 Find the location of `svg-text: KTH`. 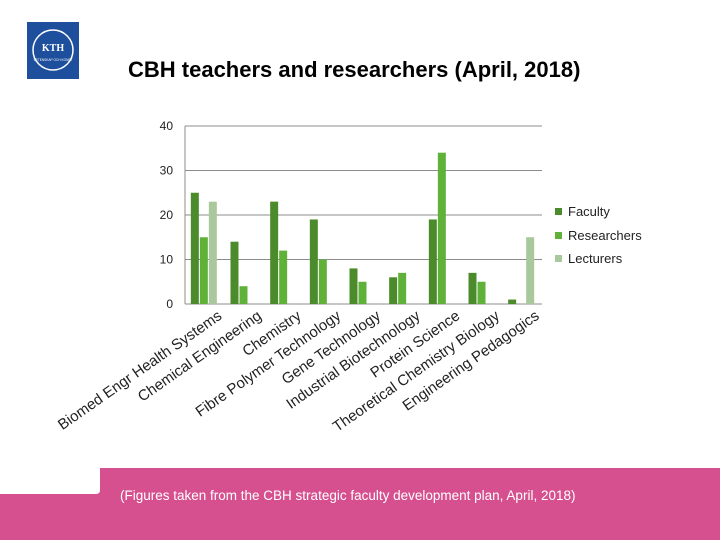

svg-text: KTH is located at coordinates (53, 48).